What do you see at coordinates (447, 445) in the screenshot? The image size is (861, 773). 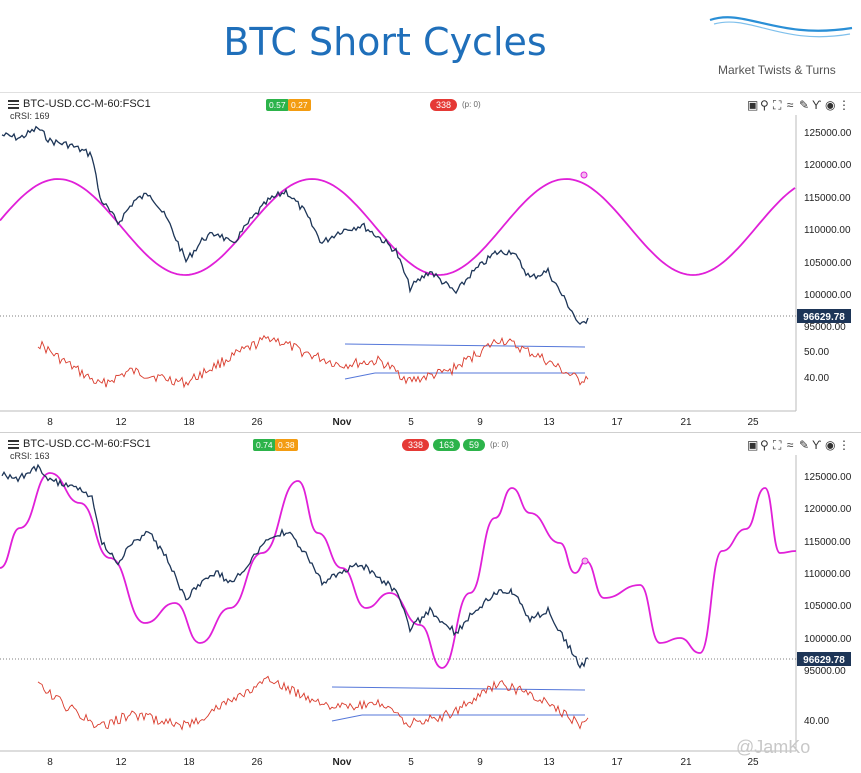 I see `cycle-badge: 163` at bounding box center [447, 445].